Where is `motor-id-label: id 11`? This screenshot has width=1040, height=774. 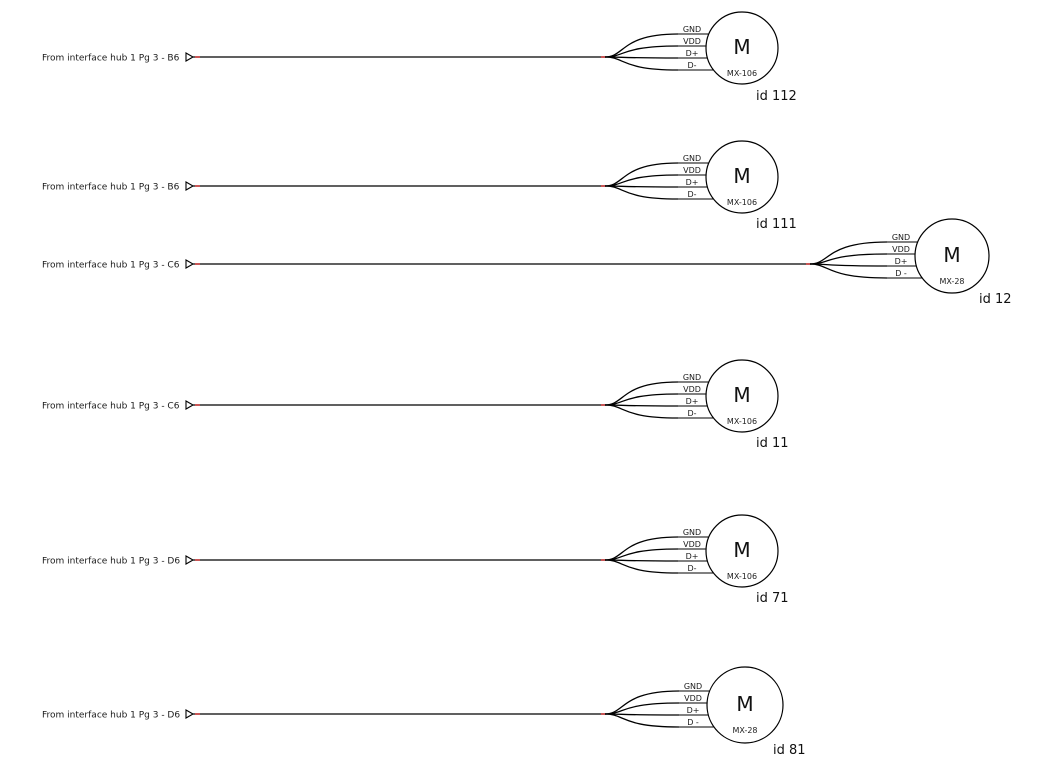 motor-id-label: id 11 is located at coordinates (772, 443).